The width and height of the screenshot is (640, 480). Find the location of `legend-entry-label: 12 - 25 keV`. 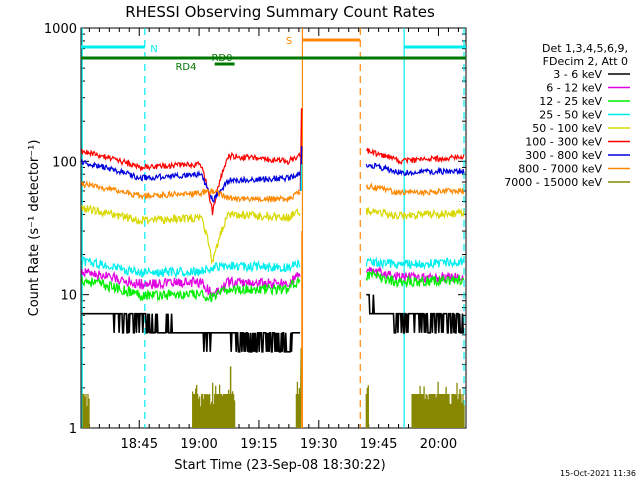

legend-entry-label: 12 - 25 keV is located at coordinates (570, 101).